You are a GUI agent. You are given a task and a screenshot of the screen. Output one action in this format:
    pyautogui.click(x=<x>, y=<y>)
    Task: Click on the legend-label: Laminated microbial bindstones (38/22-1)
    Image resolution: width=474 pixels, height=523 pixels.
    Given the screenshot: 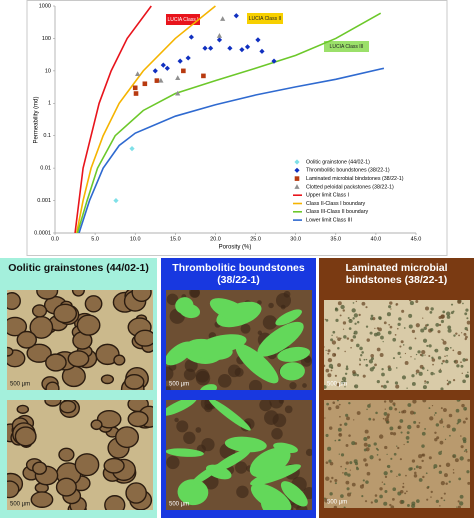 What is the action you would take?
    pyautogui.click(x=355, y=179)
    